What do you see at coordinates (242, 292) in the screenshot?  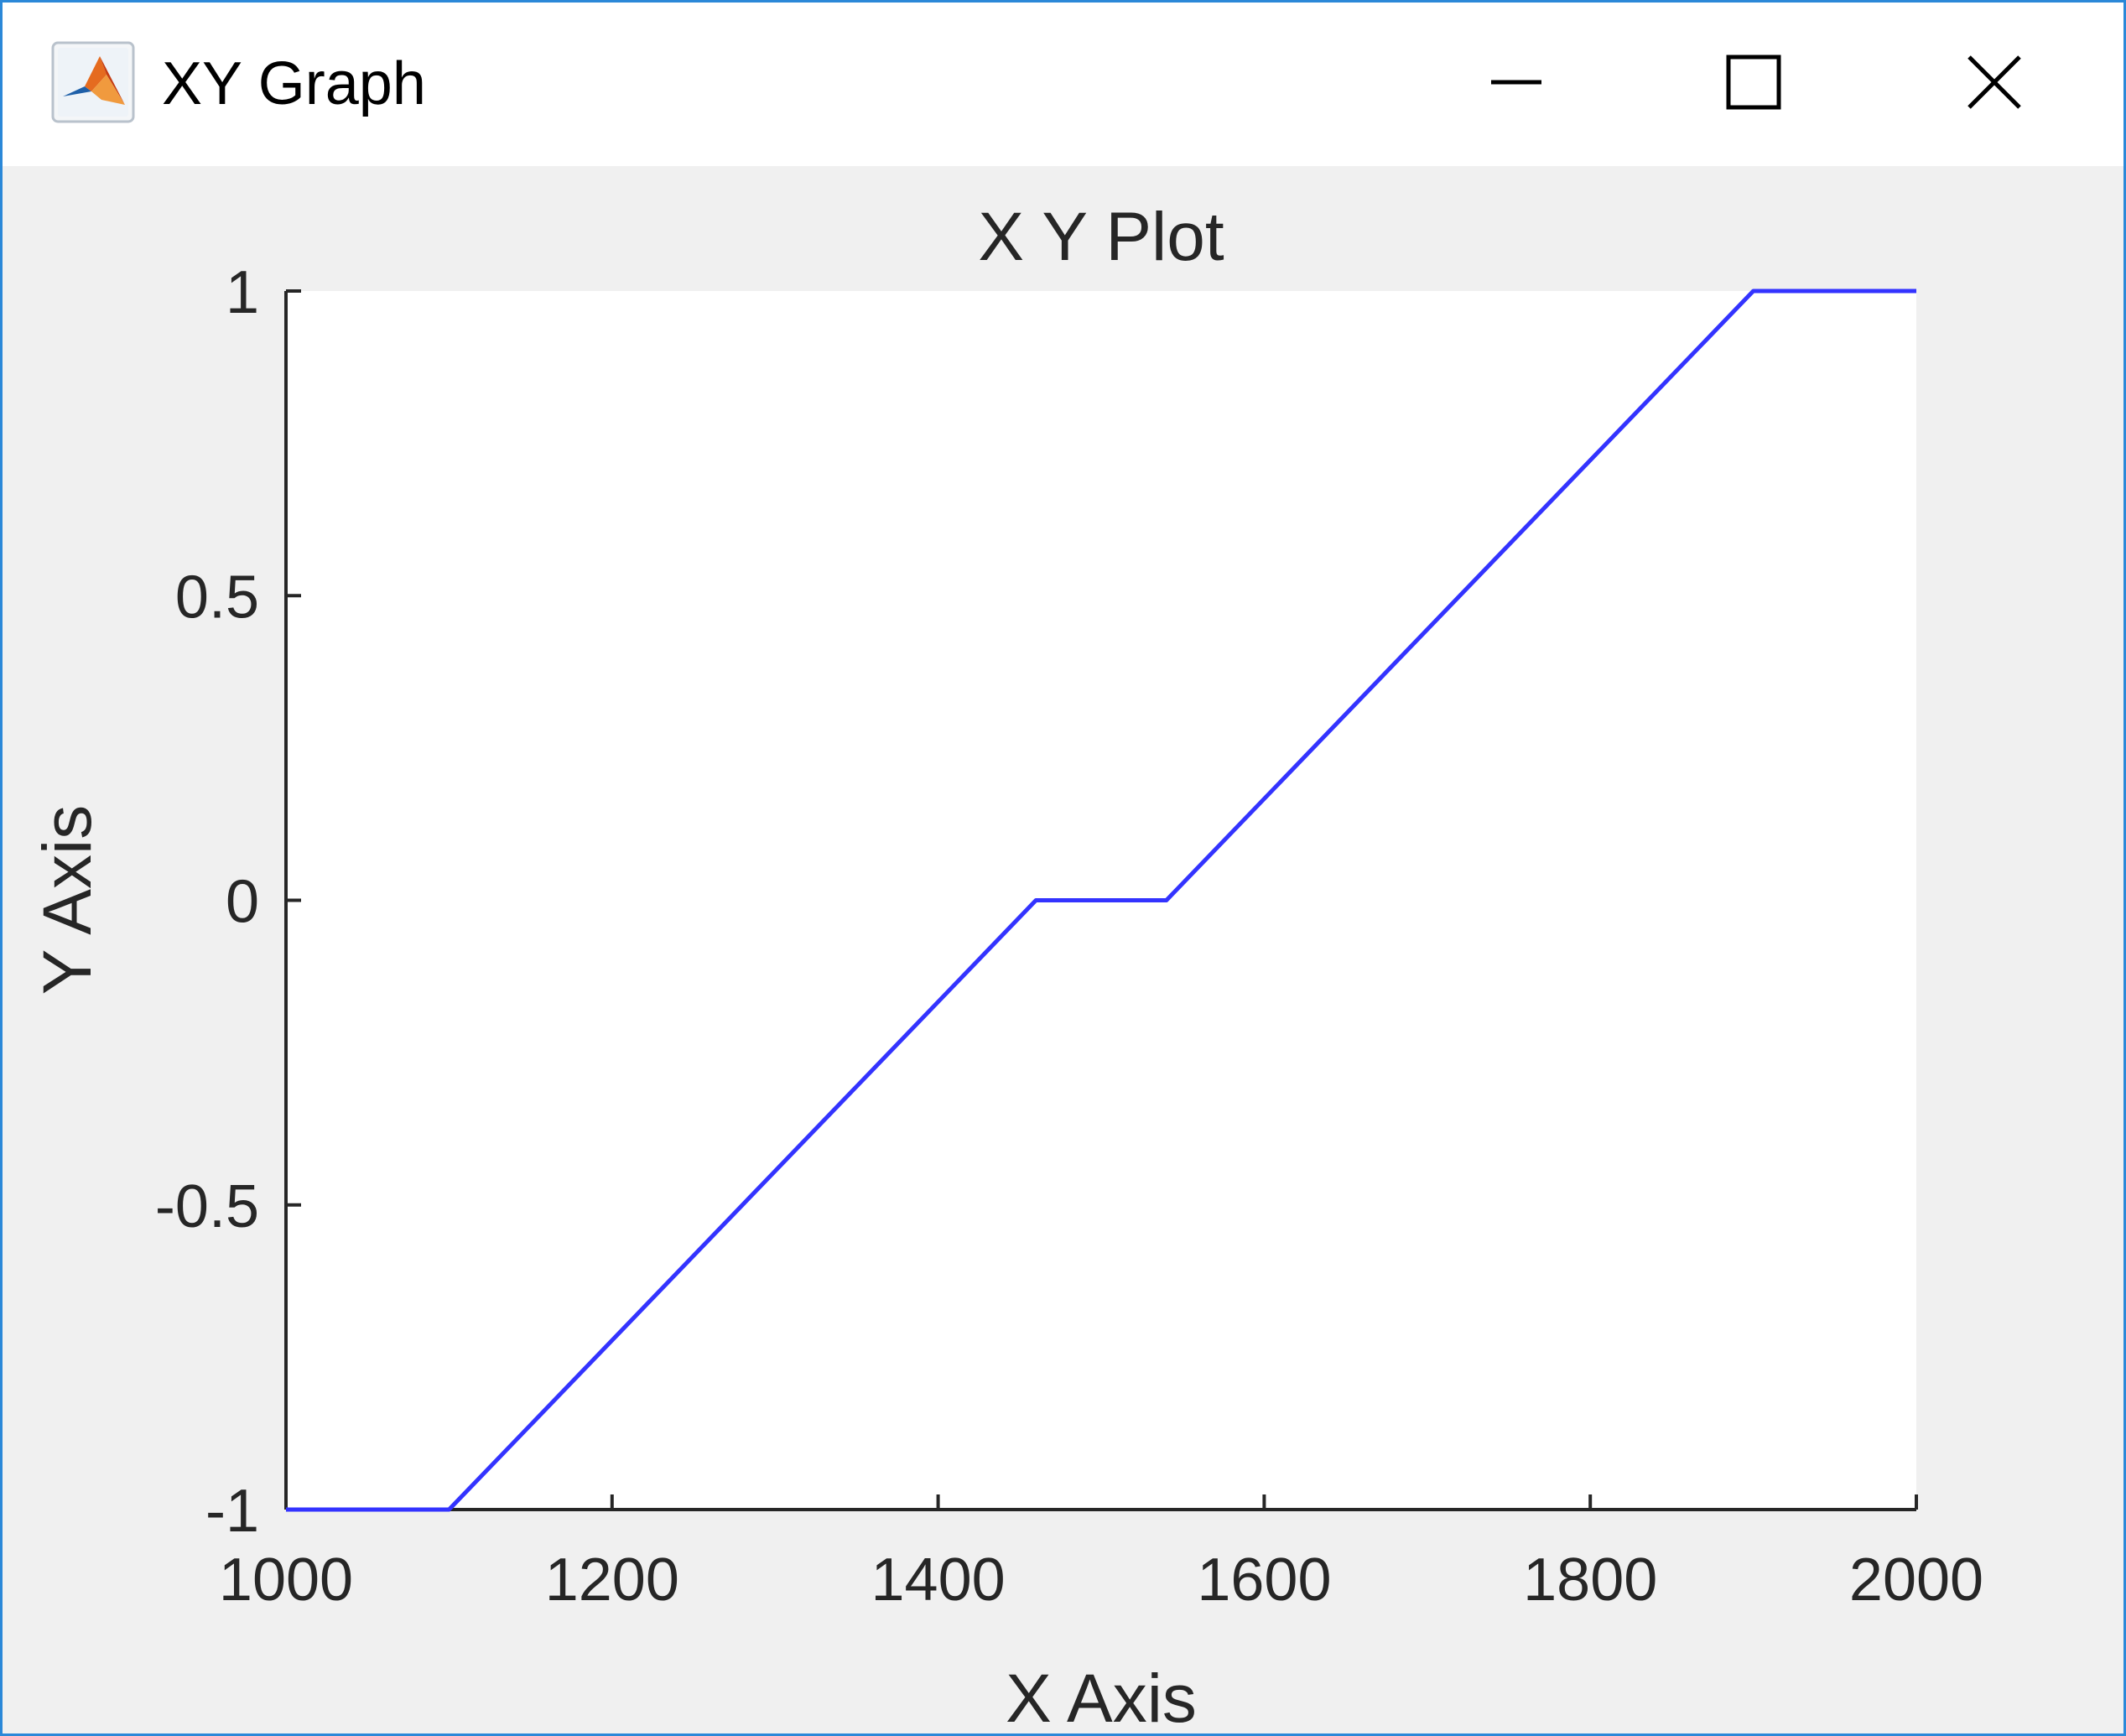 I see `y-tick-label: 1` at bounding box center [242, 292].